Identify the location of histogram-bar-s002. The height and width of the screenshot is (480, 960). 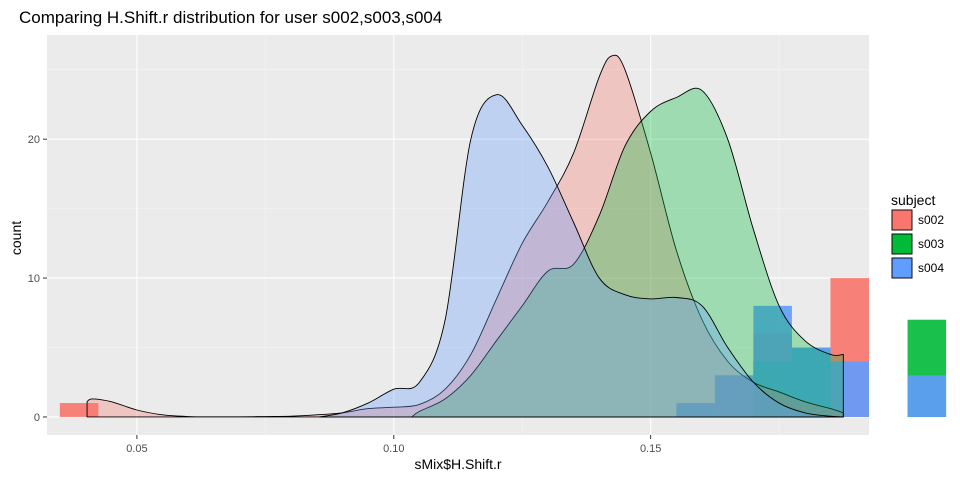
(79, 410).